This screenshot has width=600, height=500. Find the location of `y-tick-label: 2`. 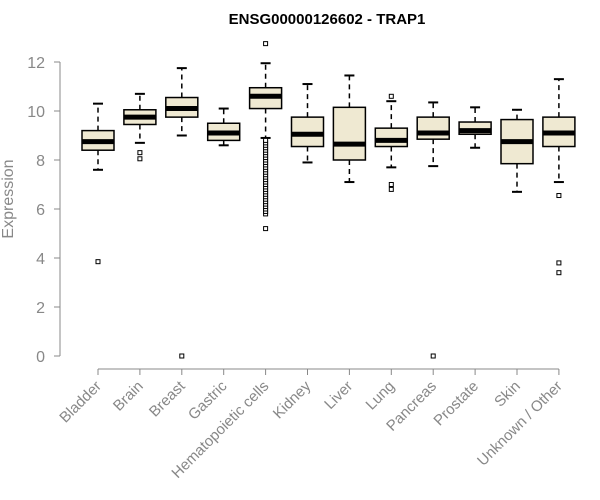

y-tick-label: 2 is located at coordinates (40, 308).